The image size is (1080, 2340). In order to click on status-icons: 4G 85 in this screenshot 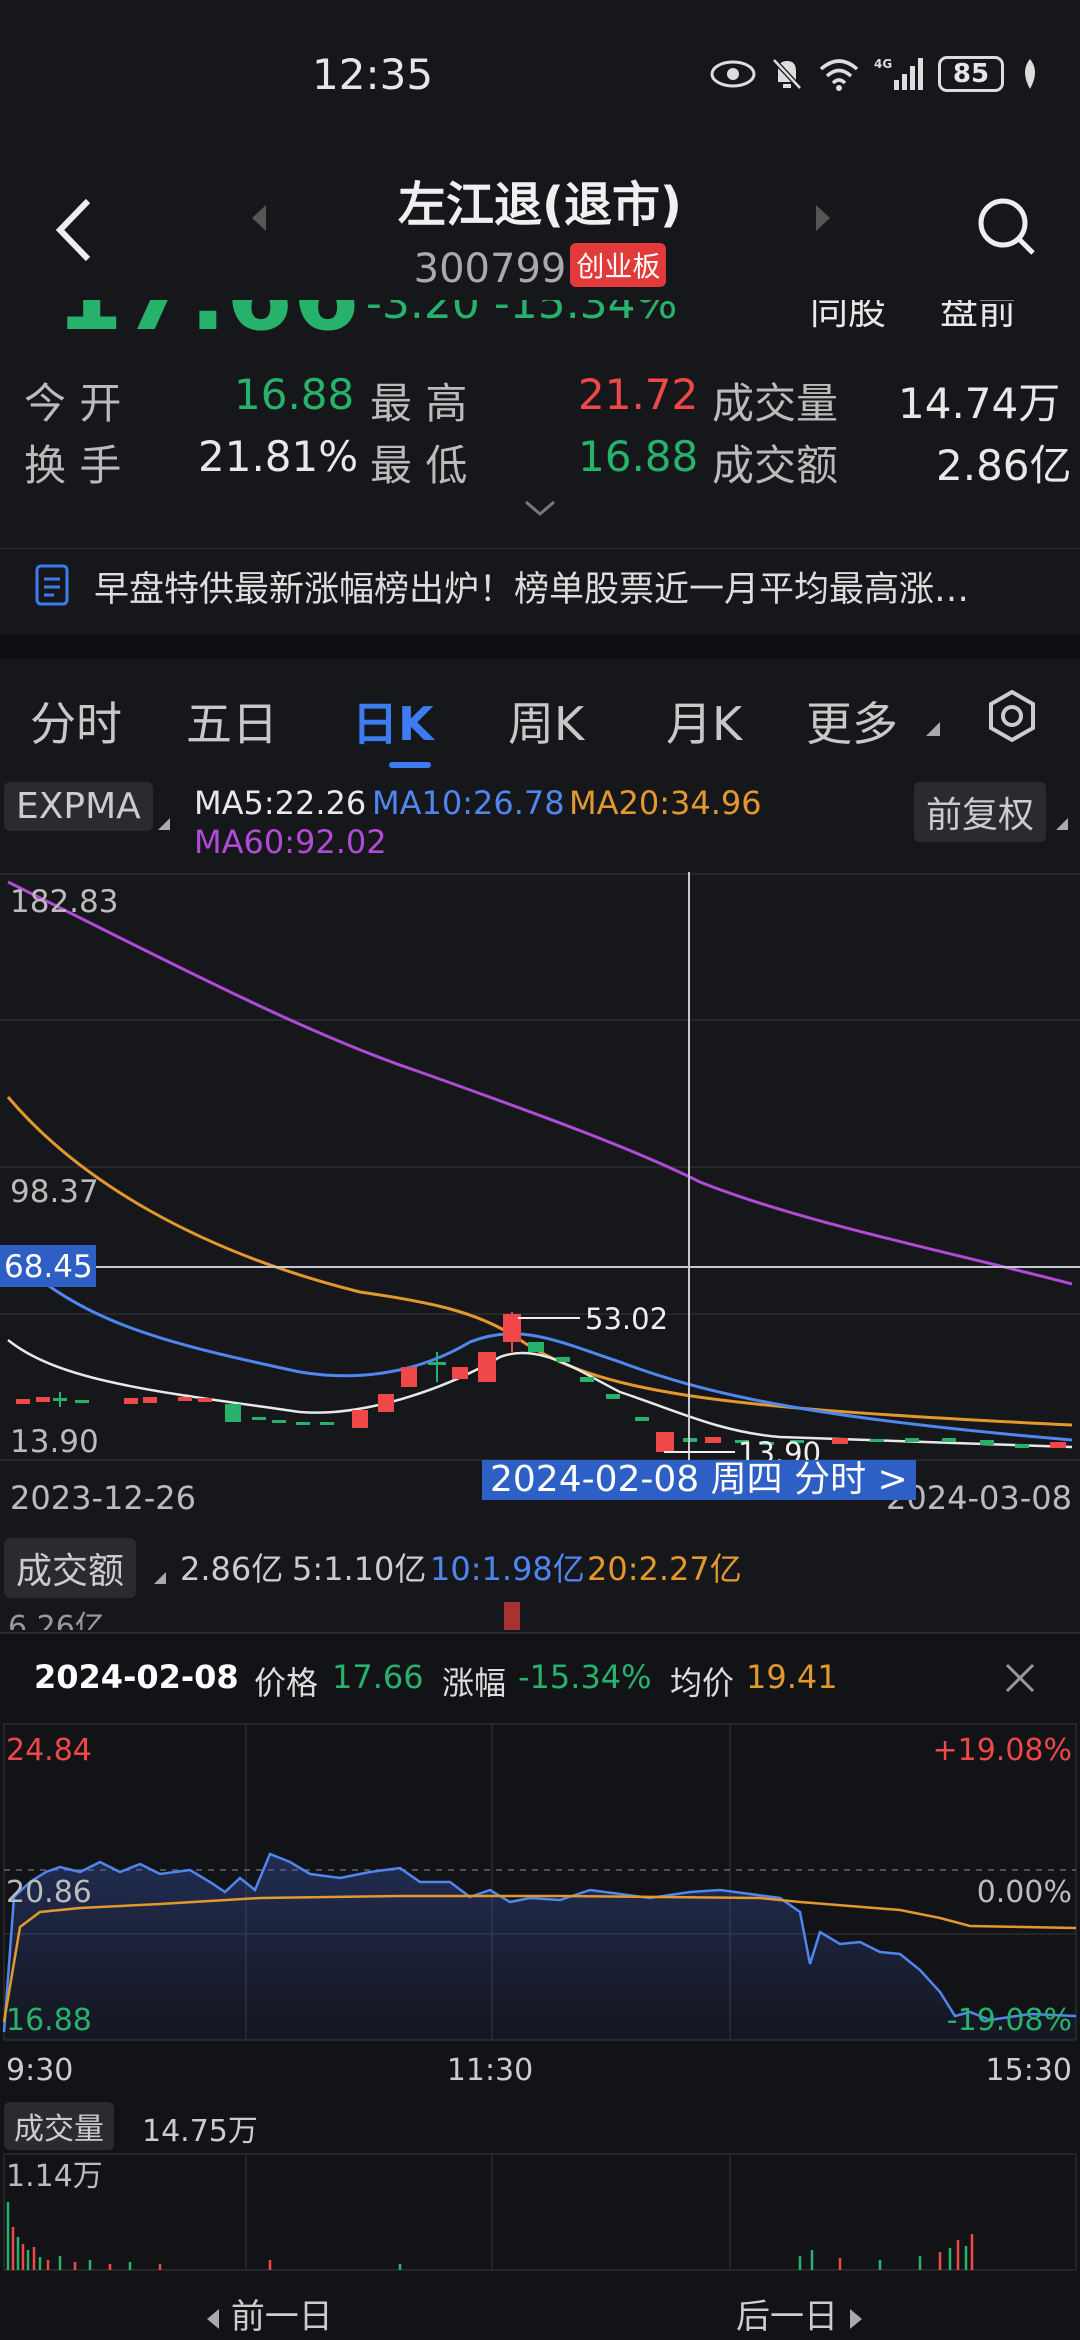, I will do `click(875, 74)`.